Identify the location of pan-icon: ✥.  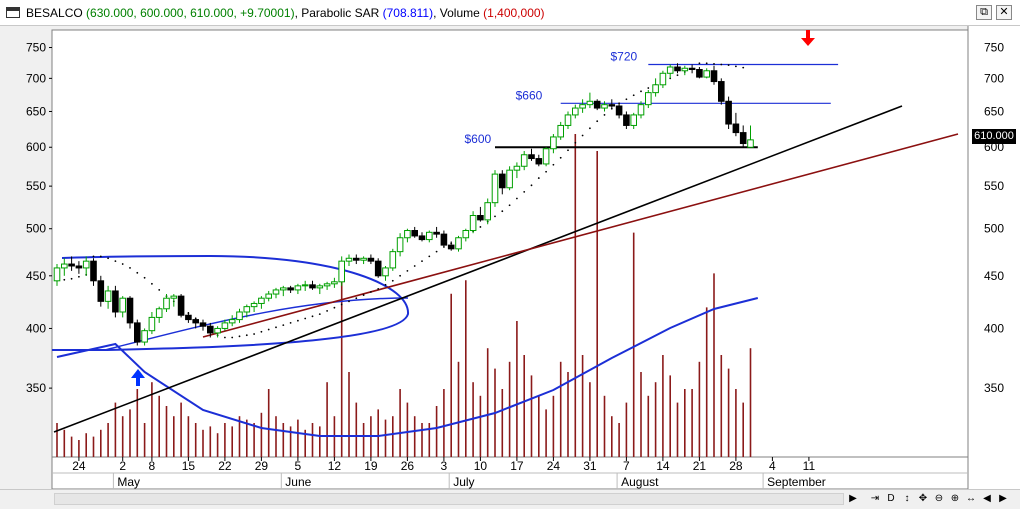
(923, 498).